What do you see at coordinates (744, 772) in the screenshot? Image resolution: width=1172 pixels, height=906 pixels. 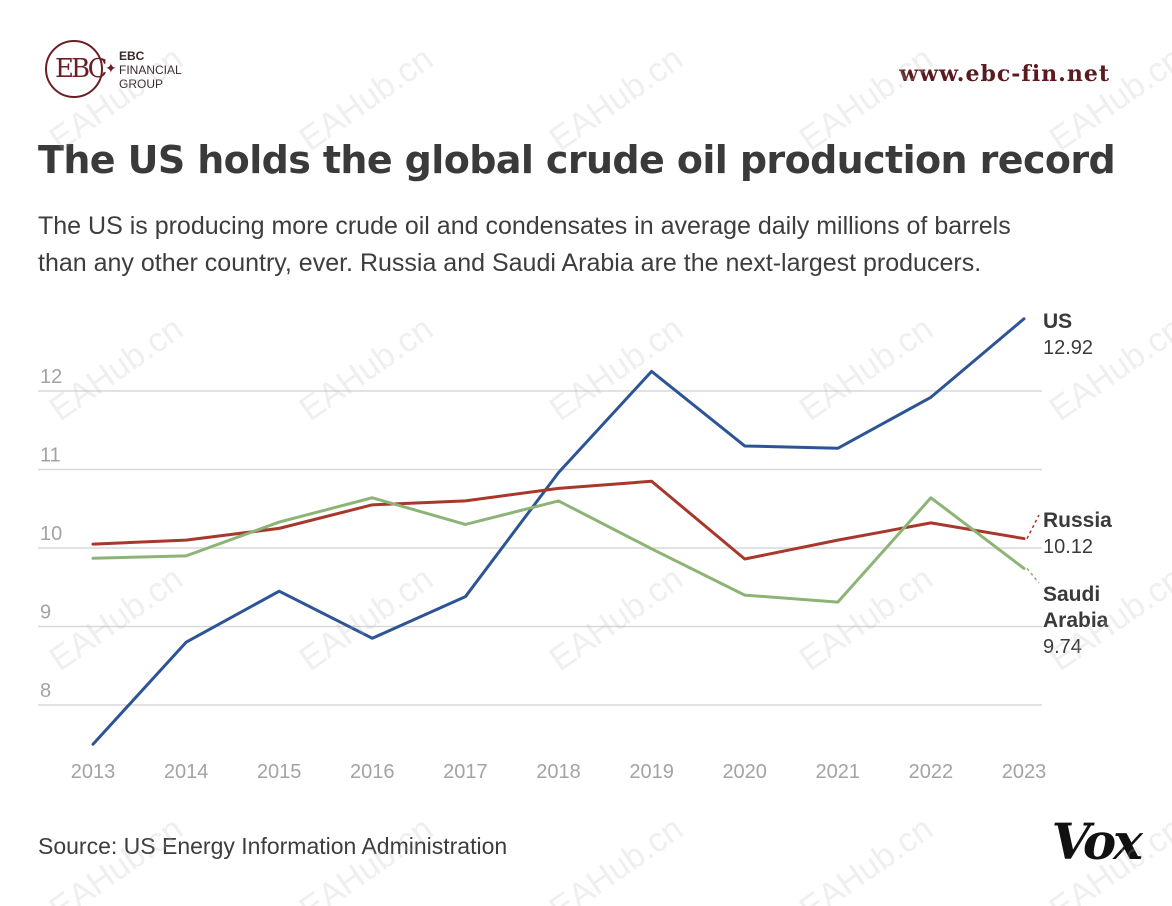 I see `x-tick-label: 2020` at bounding box center [744, 772].